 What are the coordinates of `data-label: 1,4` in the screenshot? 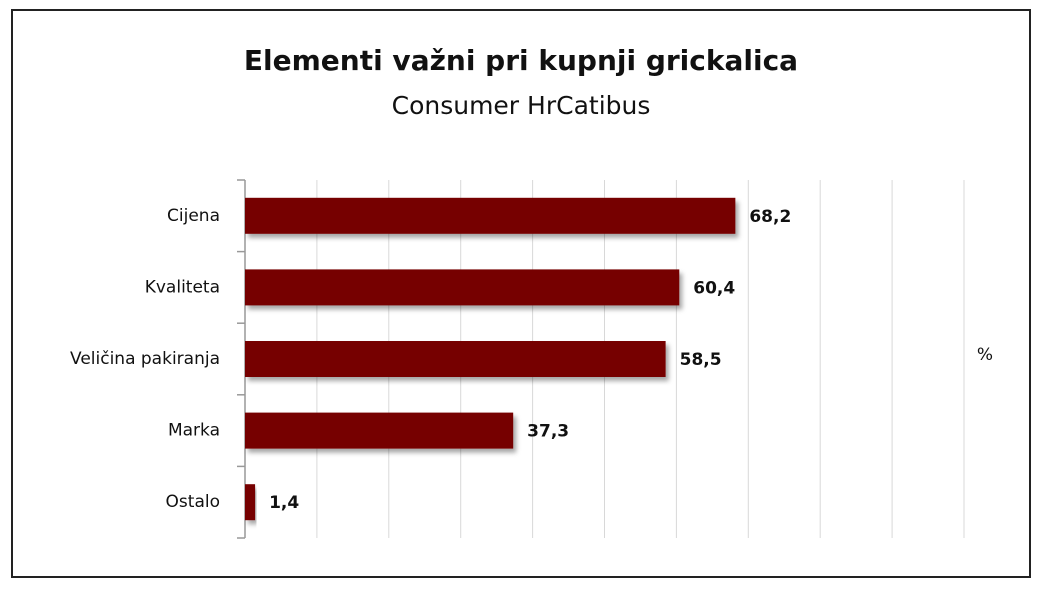 It's located at (284, 503).